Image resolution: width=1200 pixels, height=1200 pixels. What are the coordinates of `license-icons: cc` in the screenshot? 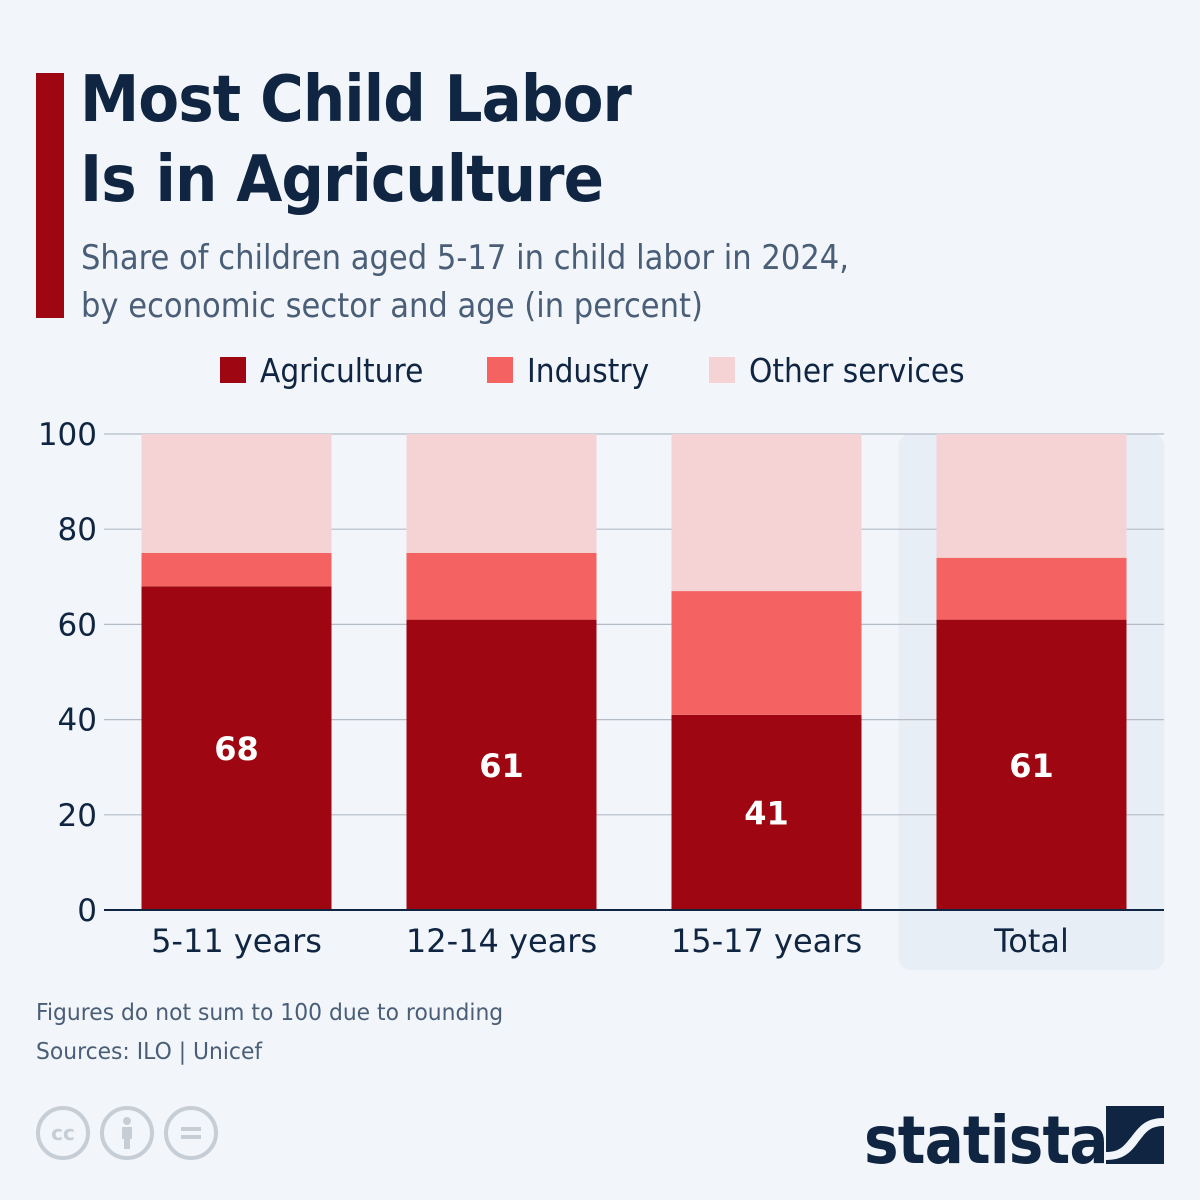 It's located at (132, 1133).